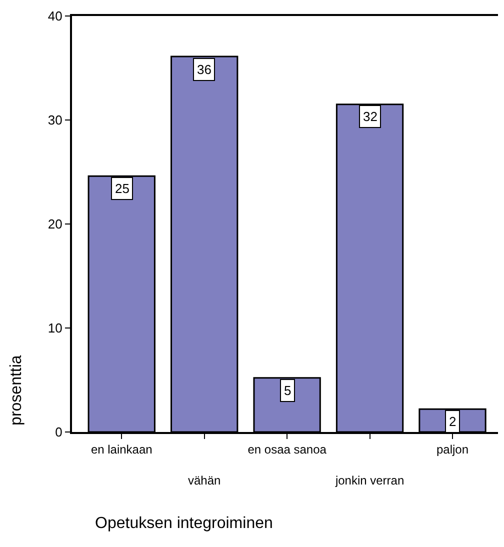  Describe the element at coordinates (55, 328) in the screenshot. I see `y-tick-label: 10` at that location.